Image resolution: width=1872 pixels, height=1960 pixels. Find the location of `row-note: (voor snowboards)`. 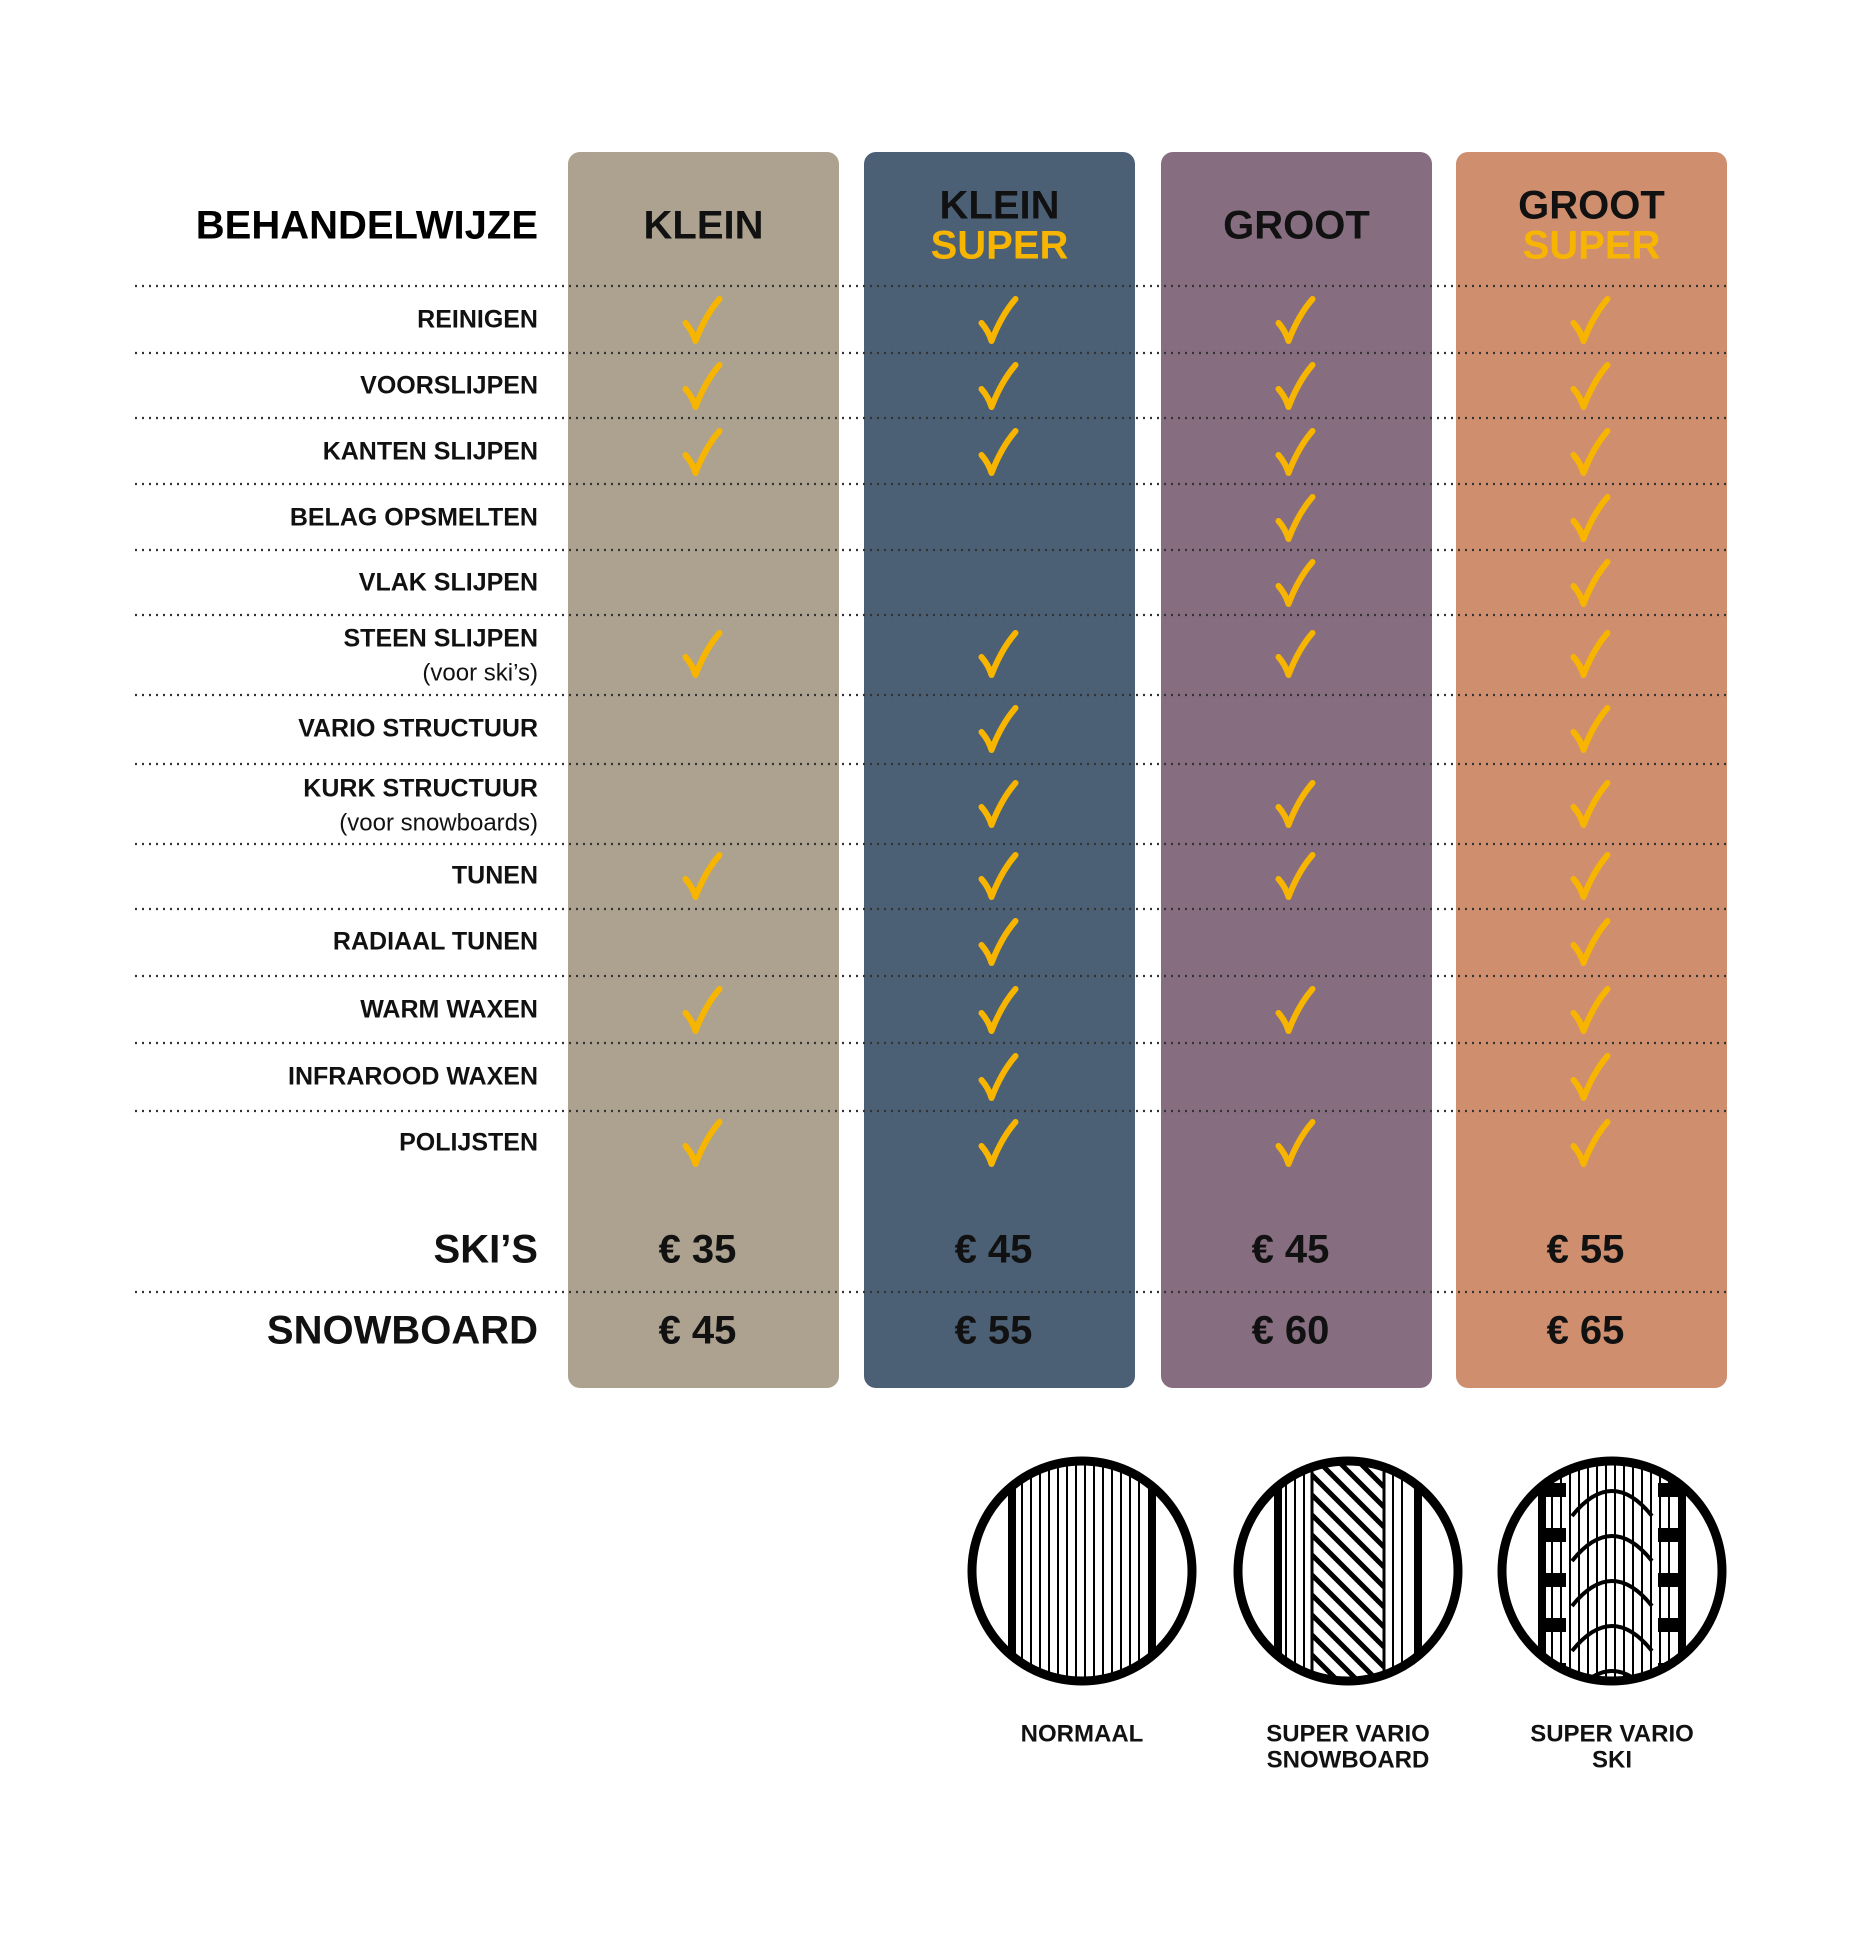

row-note: (voor snowboards) is located at coordinates (438, 822).